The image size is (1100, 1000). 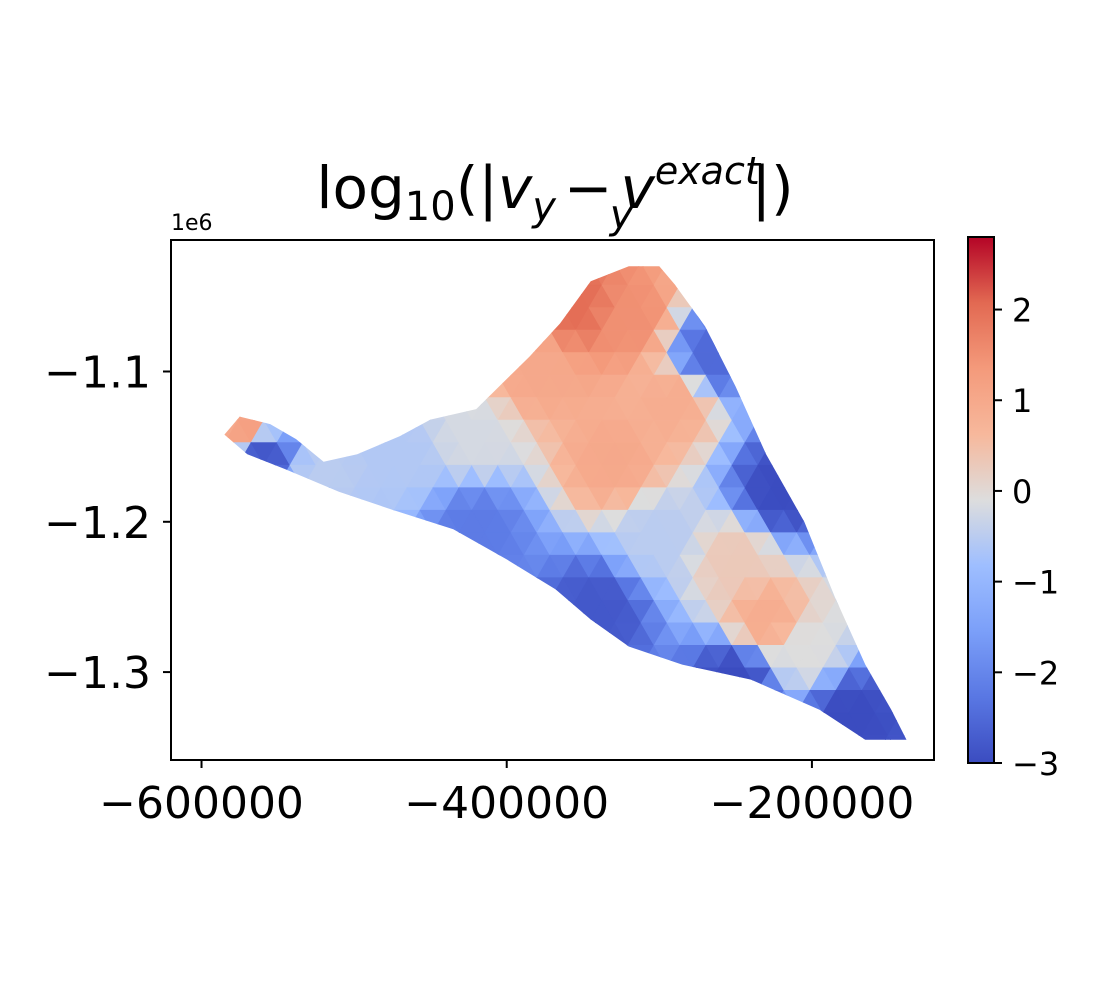 I want to click on colorbar-gradient, so click(x=981, y=500).